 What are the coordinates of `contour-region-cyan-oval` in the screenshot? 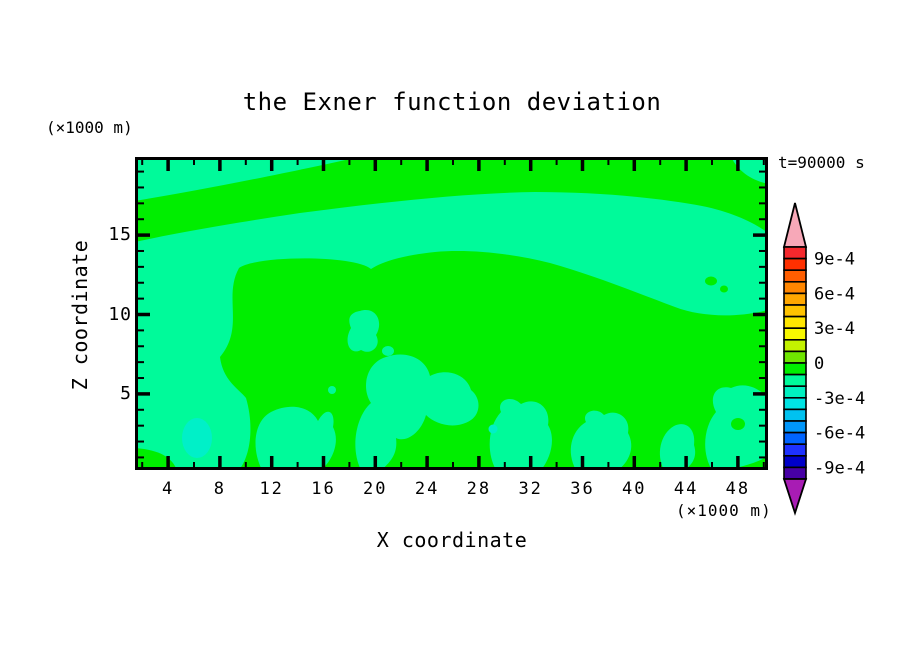 It's located at (197, 438).